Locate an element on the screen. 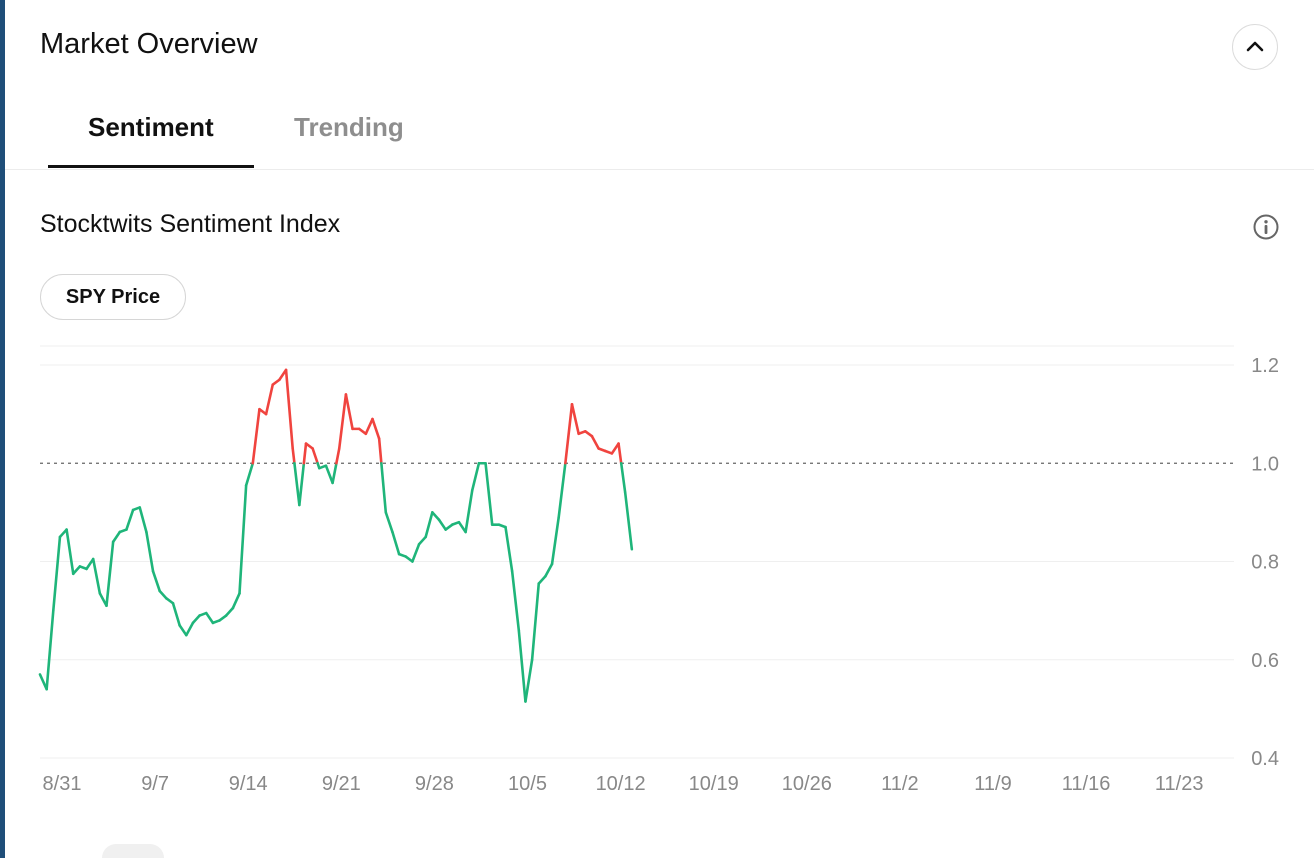 The width and height of the screenshot is (1314, 858). x-tick-label: 10/19 is located at coordinates (714, 784).